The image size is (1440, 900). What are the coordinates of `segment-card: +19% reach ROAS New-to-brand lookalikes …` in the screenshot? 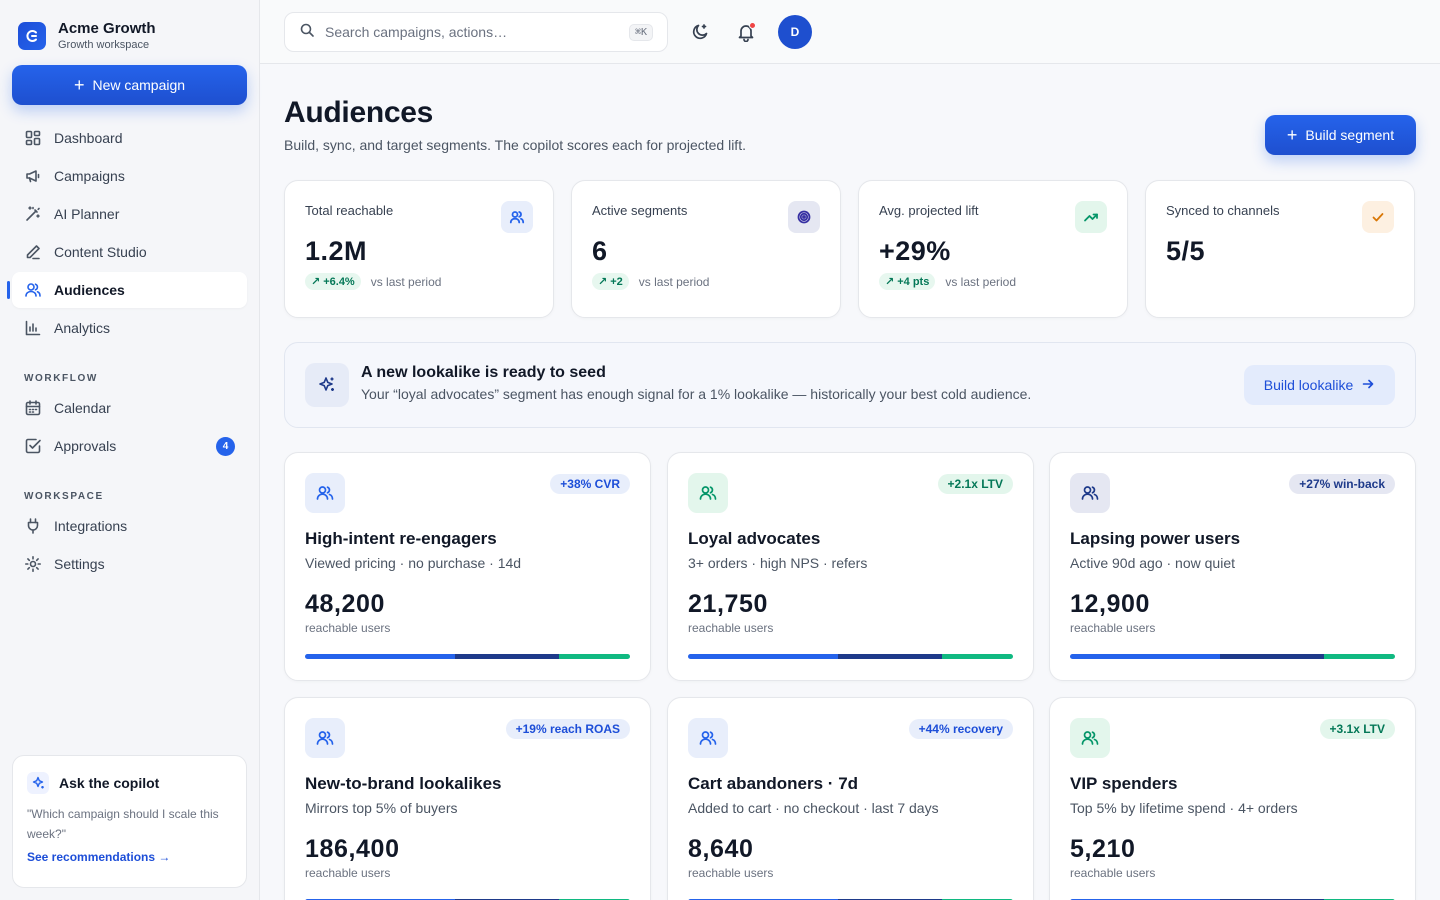 It's located at (467, 798).